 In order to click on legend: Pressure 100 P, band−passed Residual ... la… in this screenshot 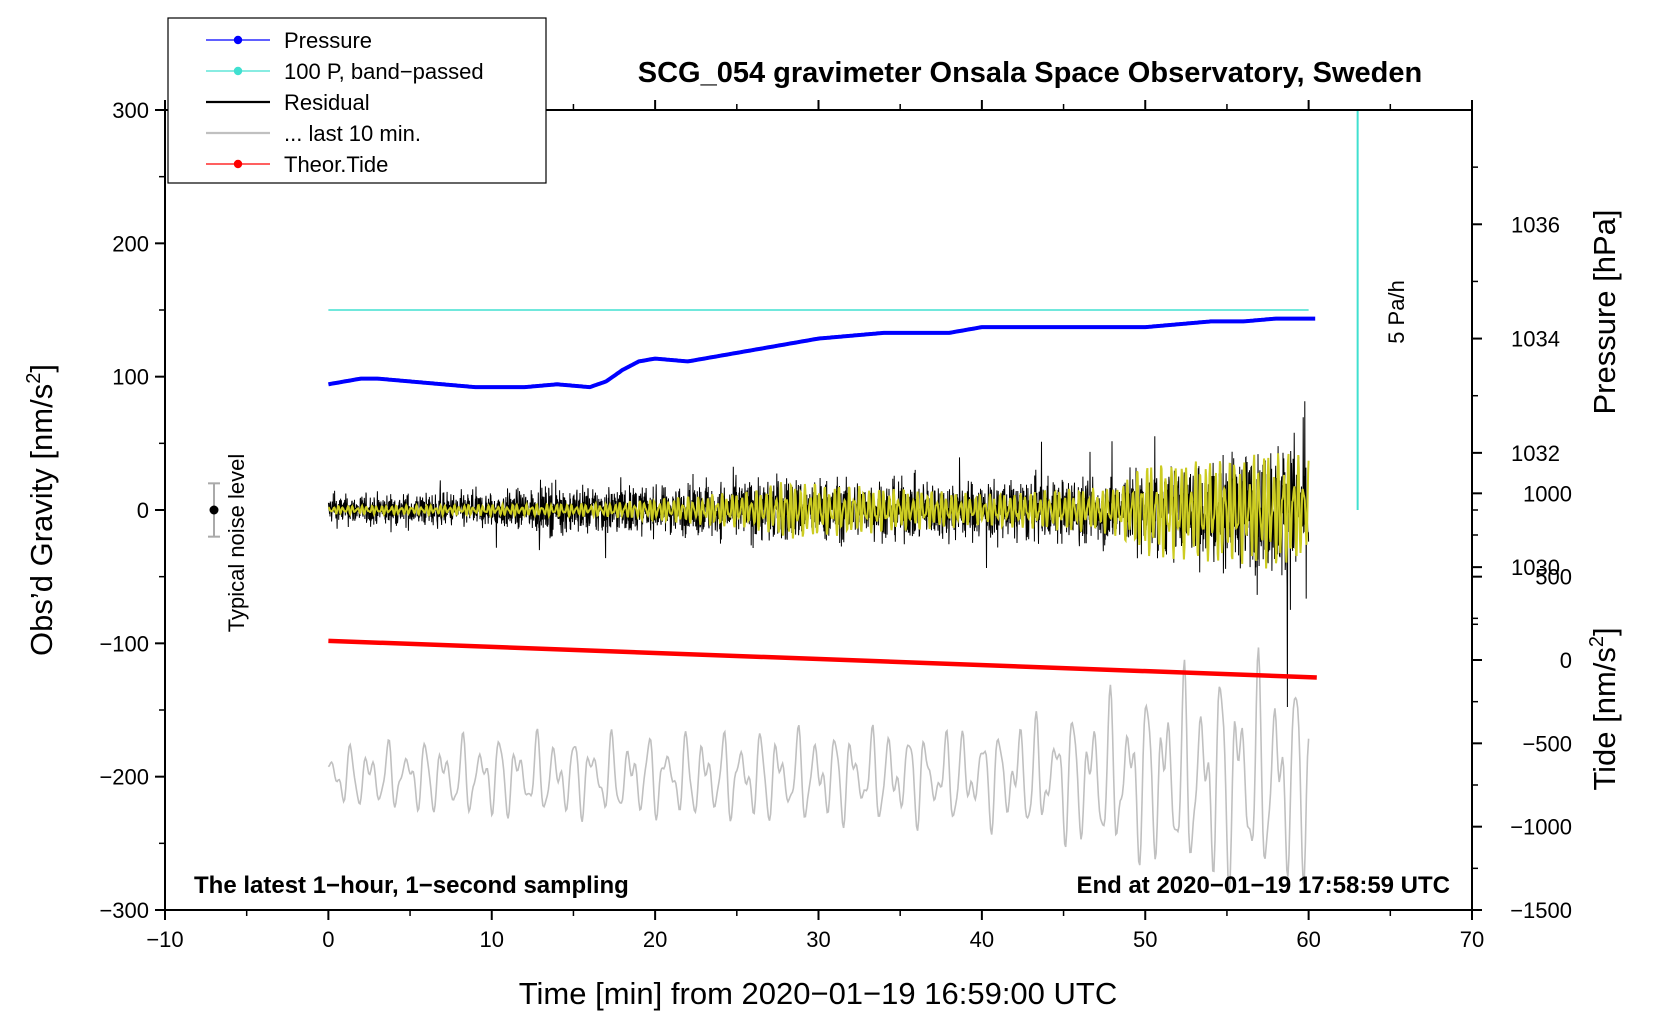, I will do `click(357, 100)`.